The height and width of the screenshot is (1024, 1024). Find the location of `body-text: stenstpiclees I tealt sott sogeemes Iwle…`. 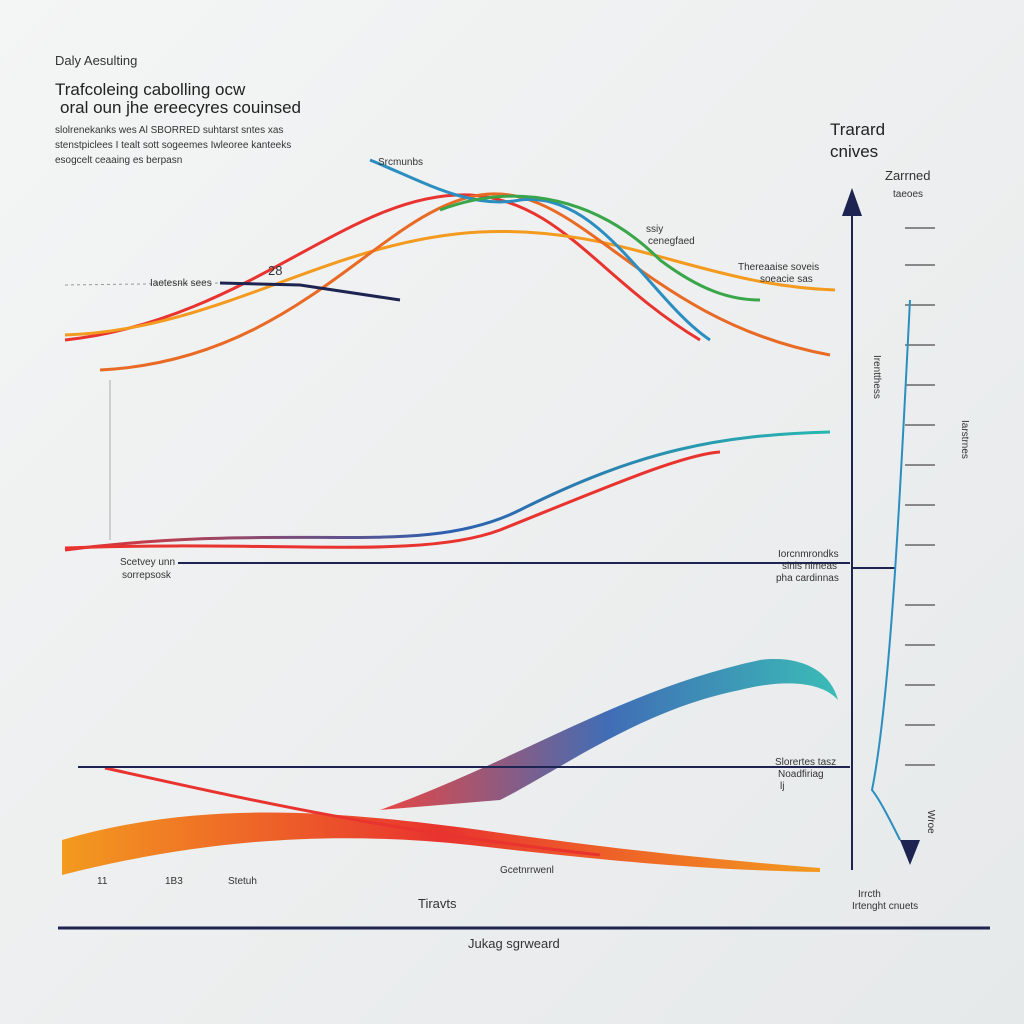

body-text: stenstpiclees I tealt sott sogeemes Iwle… is located at coordinates (173, 145).